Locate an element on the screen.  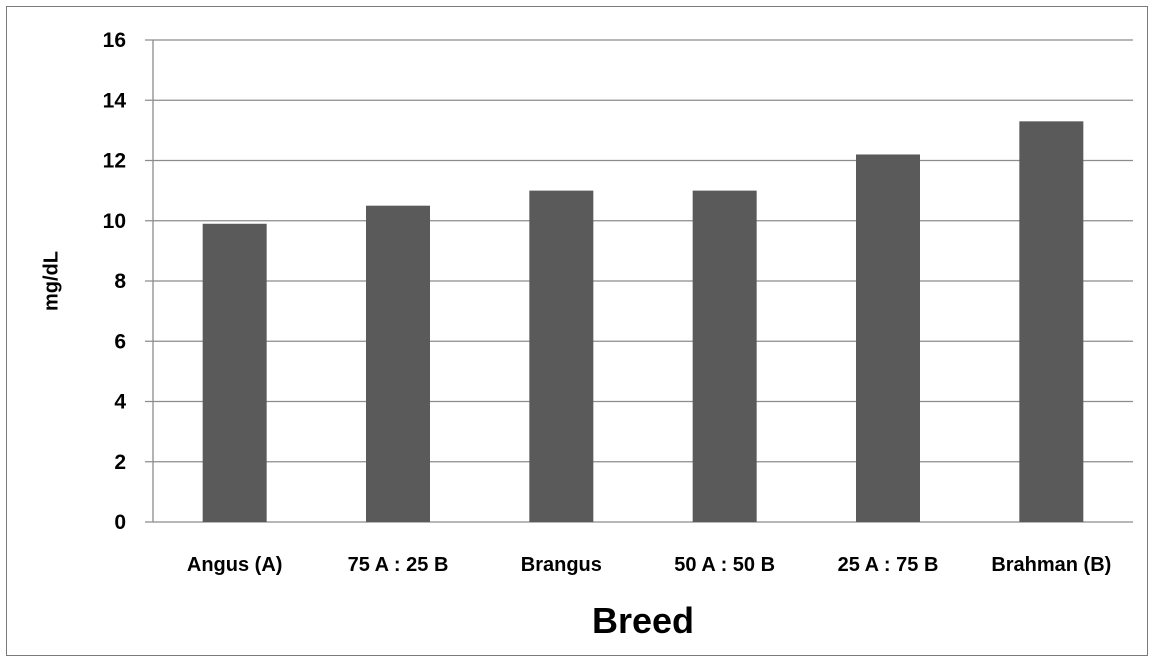
y-tick-label: 2 is located at coordinates (120, 462).